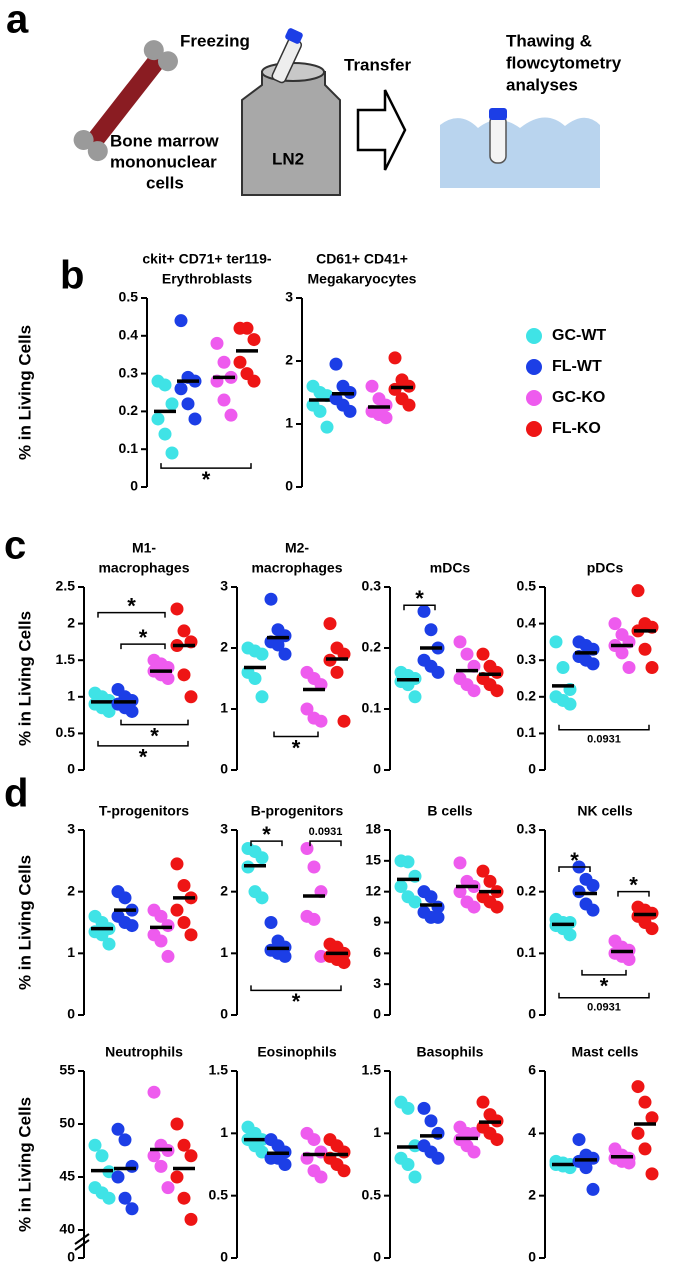 This screenshot has width=685, height=1272. Describe the element at coordinates (129, 448) in the screenshot. I see `y-tick-label: 0.1` at that location.